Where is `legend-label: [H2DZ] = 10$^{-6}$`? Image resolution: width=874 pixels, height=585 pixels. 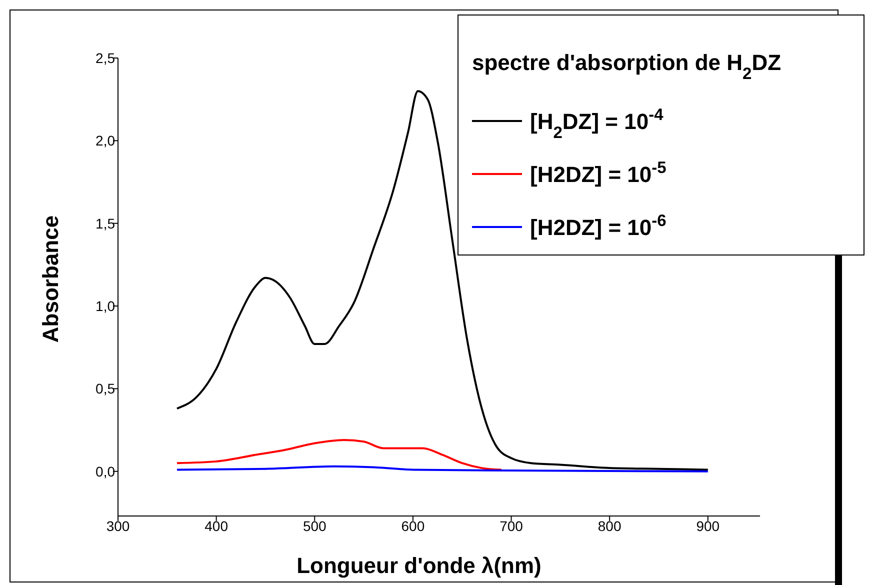
legend-label: [H2DZ] = 10$^{-6}$ is located at coordinates (598, 226).